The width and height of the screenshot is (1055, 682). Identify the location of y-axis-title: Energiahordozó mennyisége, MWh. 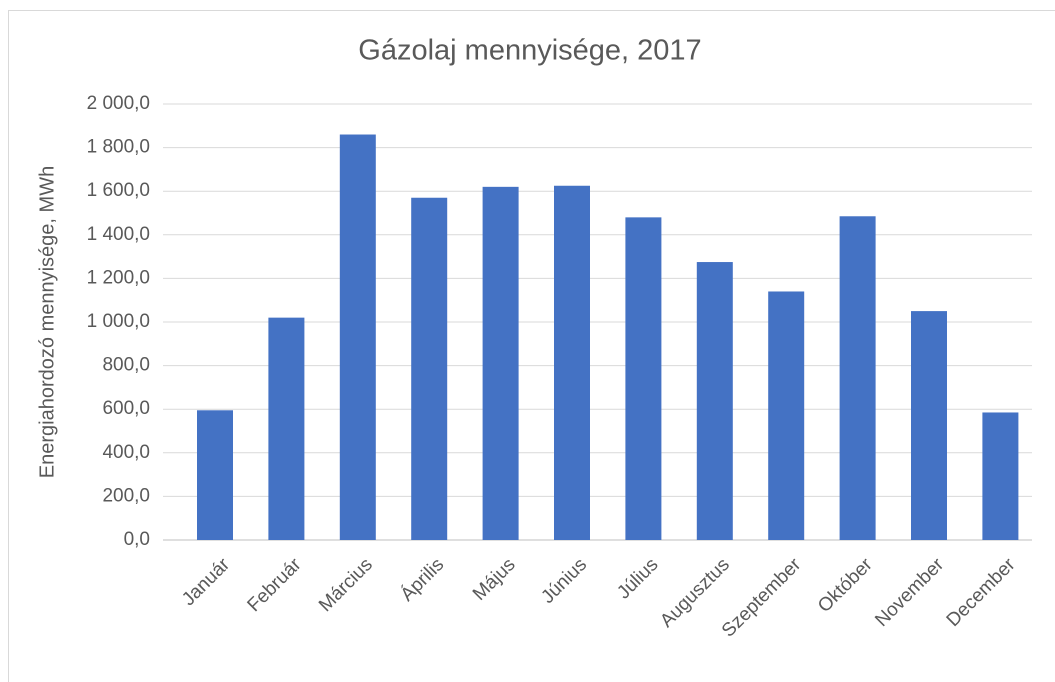
(47, 322).